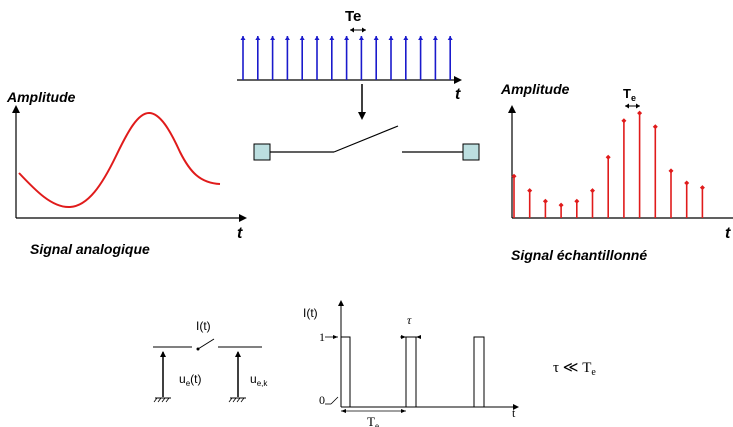  Describe the element at coordinates (206, 344) in the screenshot. I see `circuit-switch-blade` at that location.